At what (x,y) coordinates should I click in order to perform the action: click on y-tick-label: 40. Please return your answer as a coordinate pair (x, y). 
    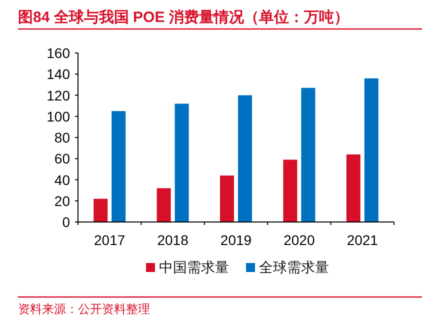
    Looking at the image, I should click on (62, 180).